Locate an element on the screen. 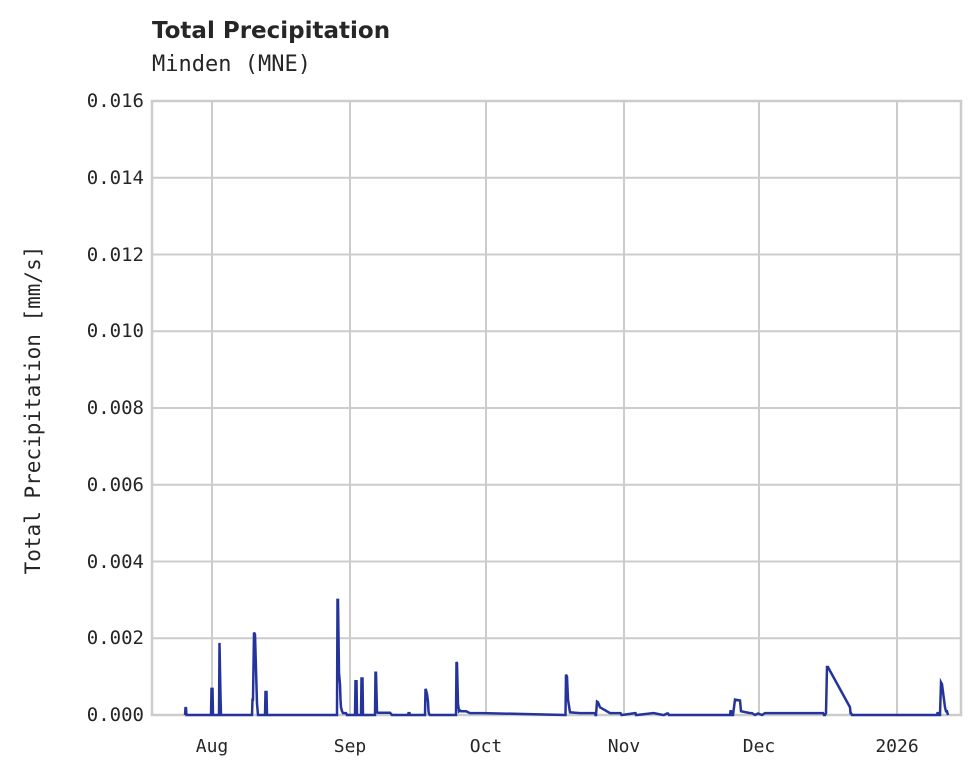 The height and width of the screenshot is (780, 980). y-tick-label: 0.004 is located at coordinates (115, 561).